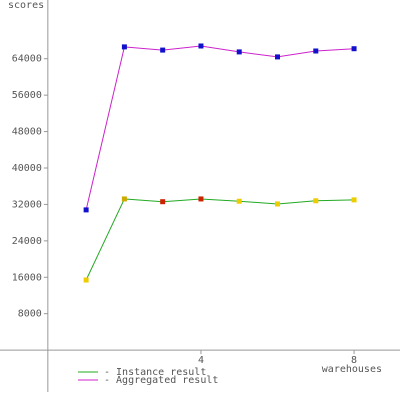  What do you see at coordinates (27, 132) in the screenshot?
I see `y-tick-label: 48000` at bounding box center [27, 132].